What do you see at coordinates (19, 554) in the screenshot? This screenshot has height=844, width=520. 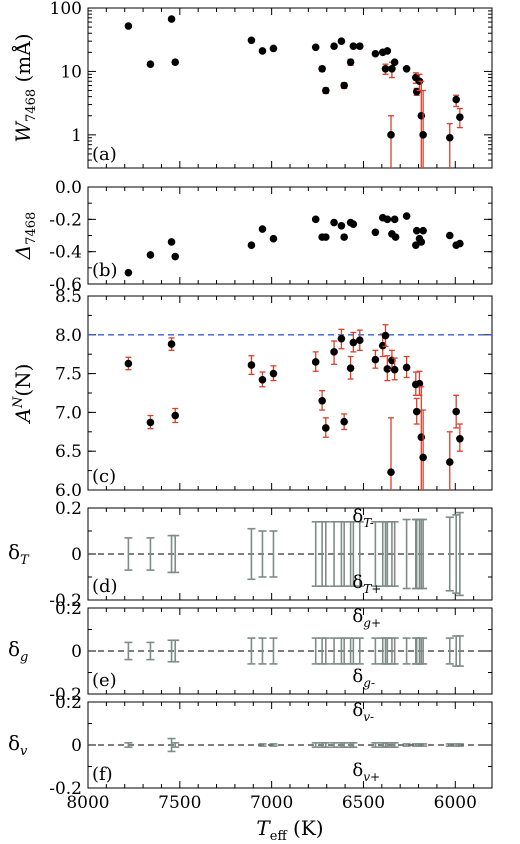 I see `y-axis-label: δT` at bounding box center [19, 554].